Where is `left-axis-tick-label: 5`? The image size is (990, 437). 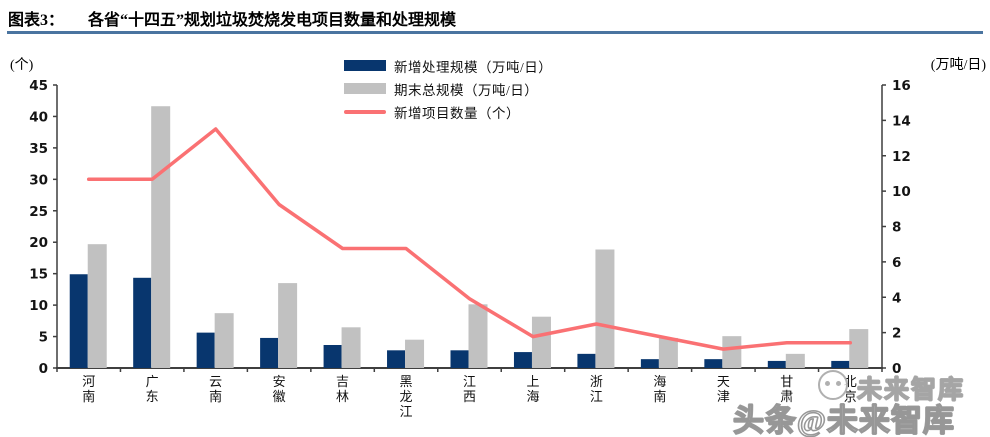 left-axis-tick-label: 5 is located at coordinates (43, 338).